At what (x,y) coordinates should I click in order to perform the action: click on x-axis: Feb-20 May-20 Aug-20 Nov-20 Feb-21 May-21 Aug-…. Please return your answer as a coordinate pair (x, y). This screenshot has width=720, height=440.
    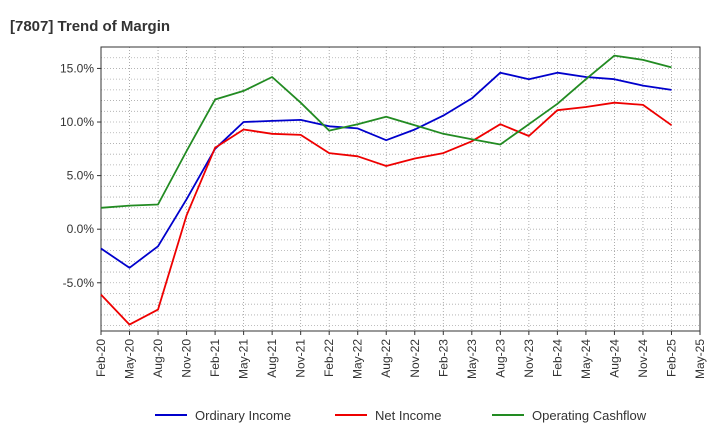
    Looking at the image, I should click on (400, 355).